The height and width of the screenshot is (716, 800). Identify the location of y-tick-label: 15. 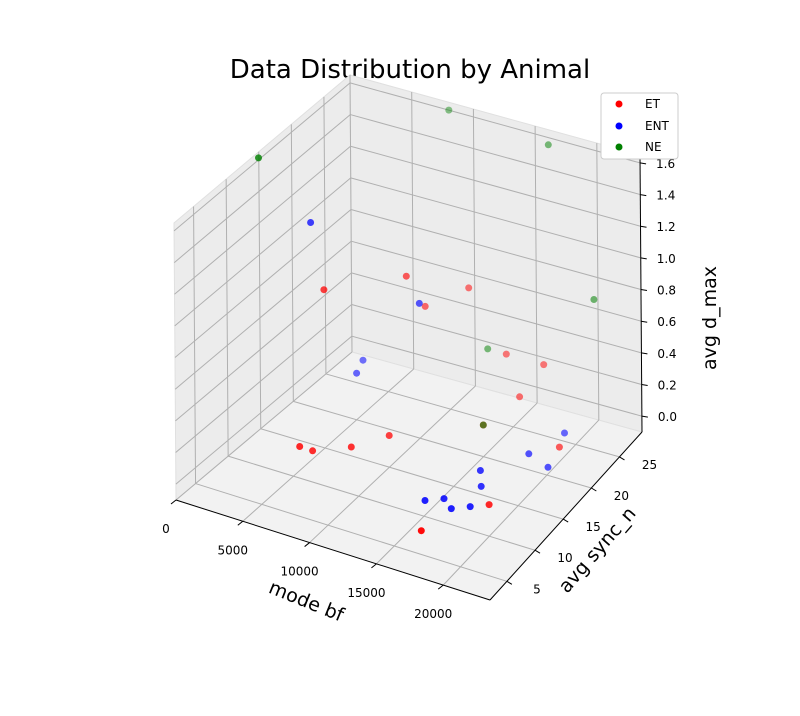
(593, 527).